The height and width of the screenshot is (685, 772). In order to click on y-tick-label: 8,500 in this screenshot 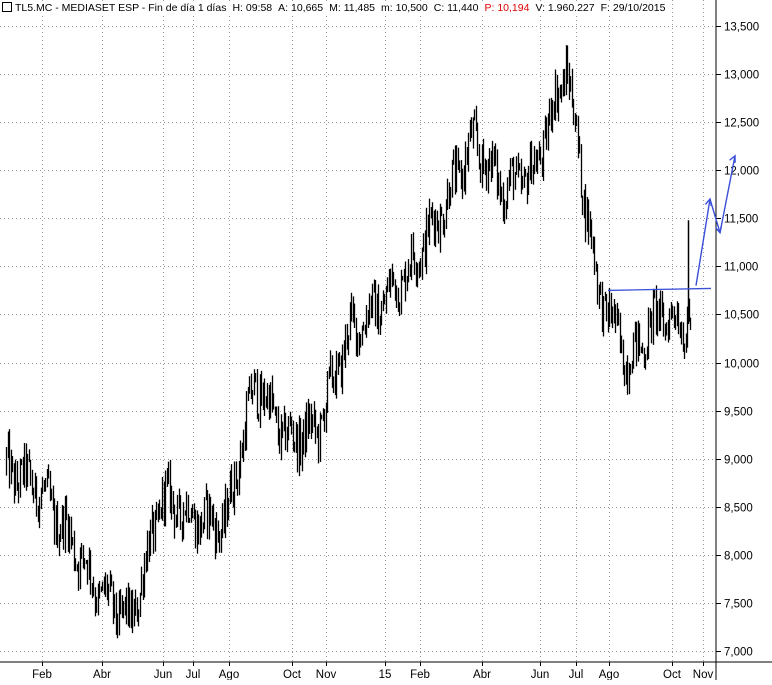, I will do `click(738, 509)`.